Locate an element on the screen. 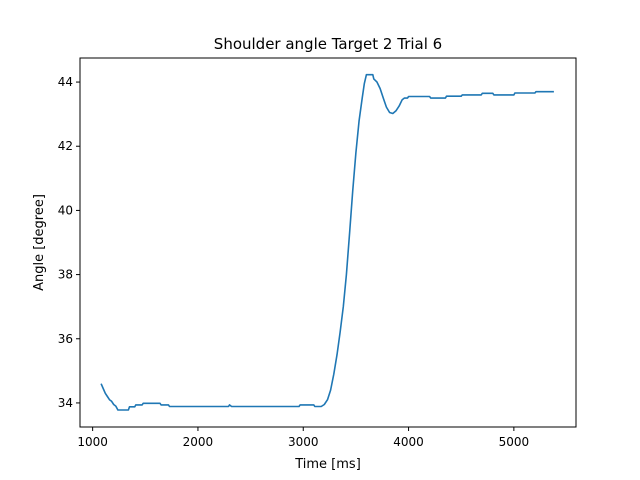 This screenshot has width=640, height=480. y-tick-label: 42 is located at coordinates (65, 146).